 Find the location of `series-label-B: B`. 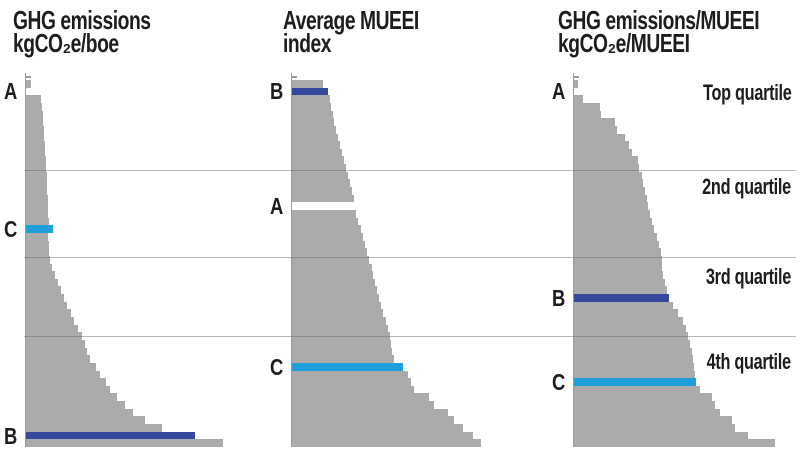

series-label-B: B is located at coordinates (277, 91).